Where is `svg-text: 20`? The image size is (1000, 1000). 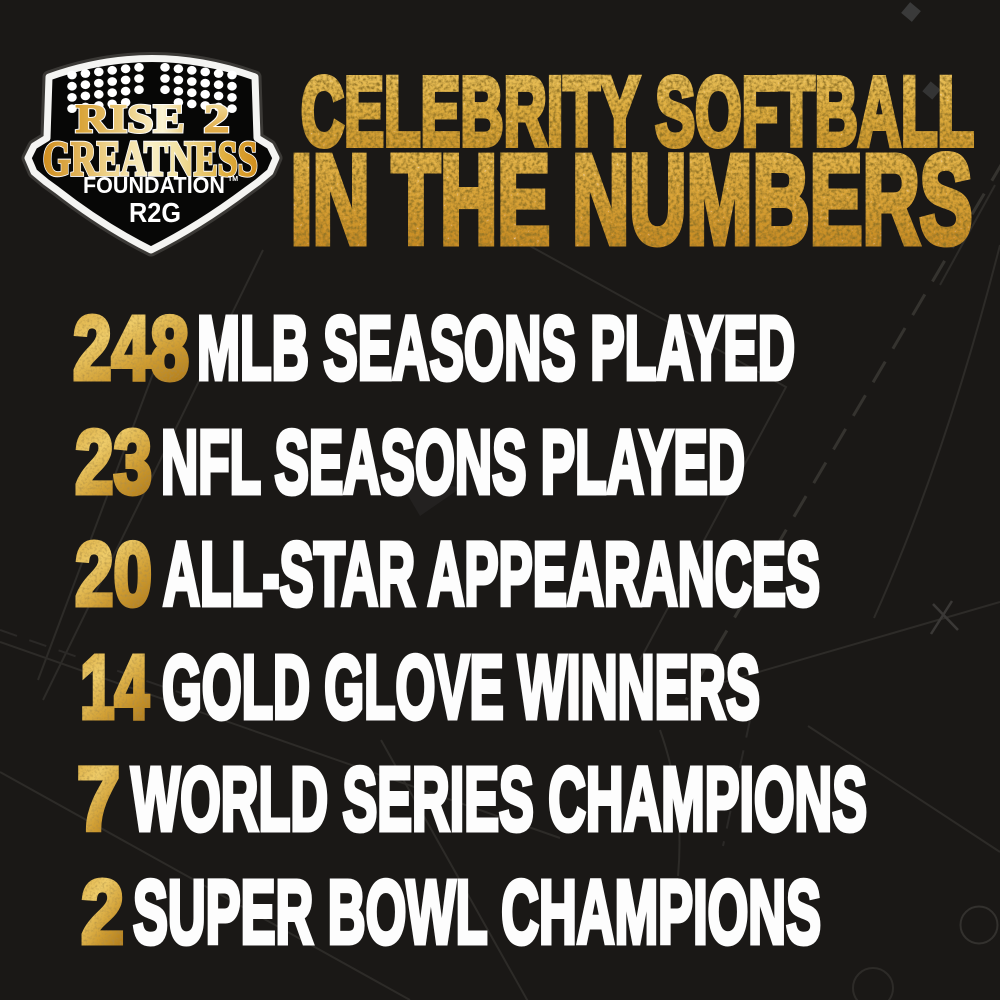
svg-text: 20 is located at coordinates (113, 574).